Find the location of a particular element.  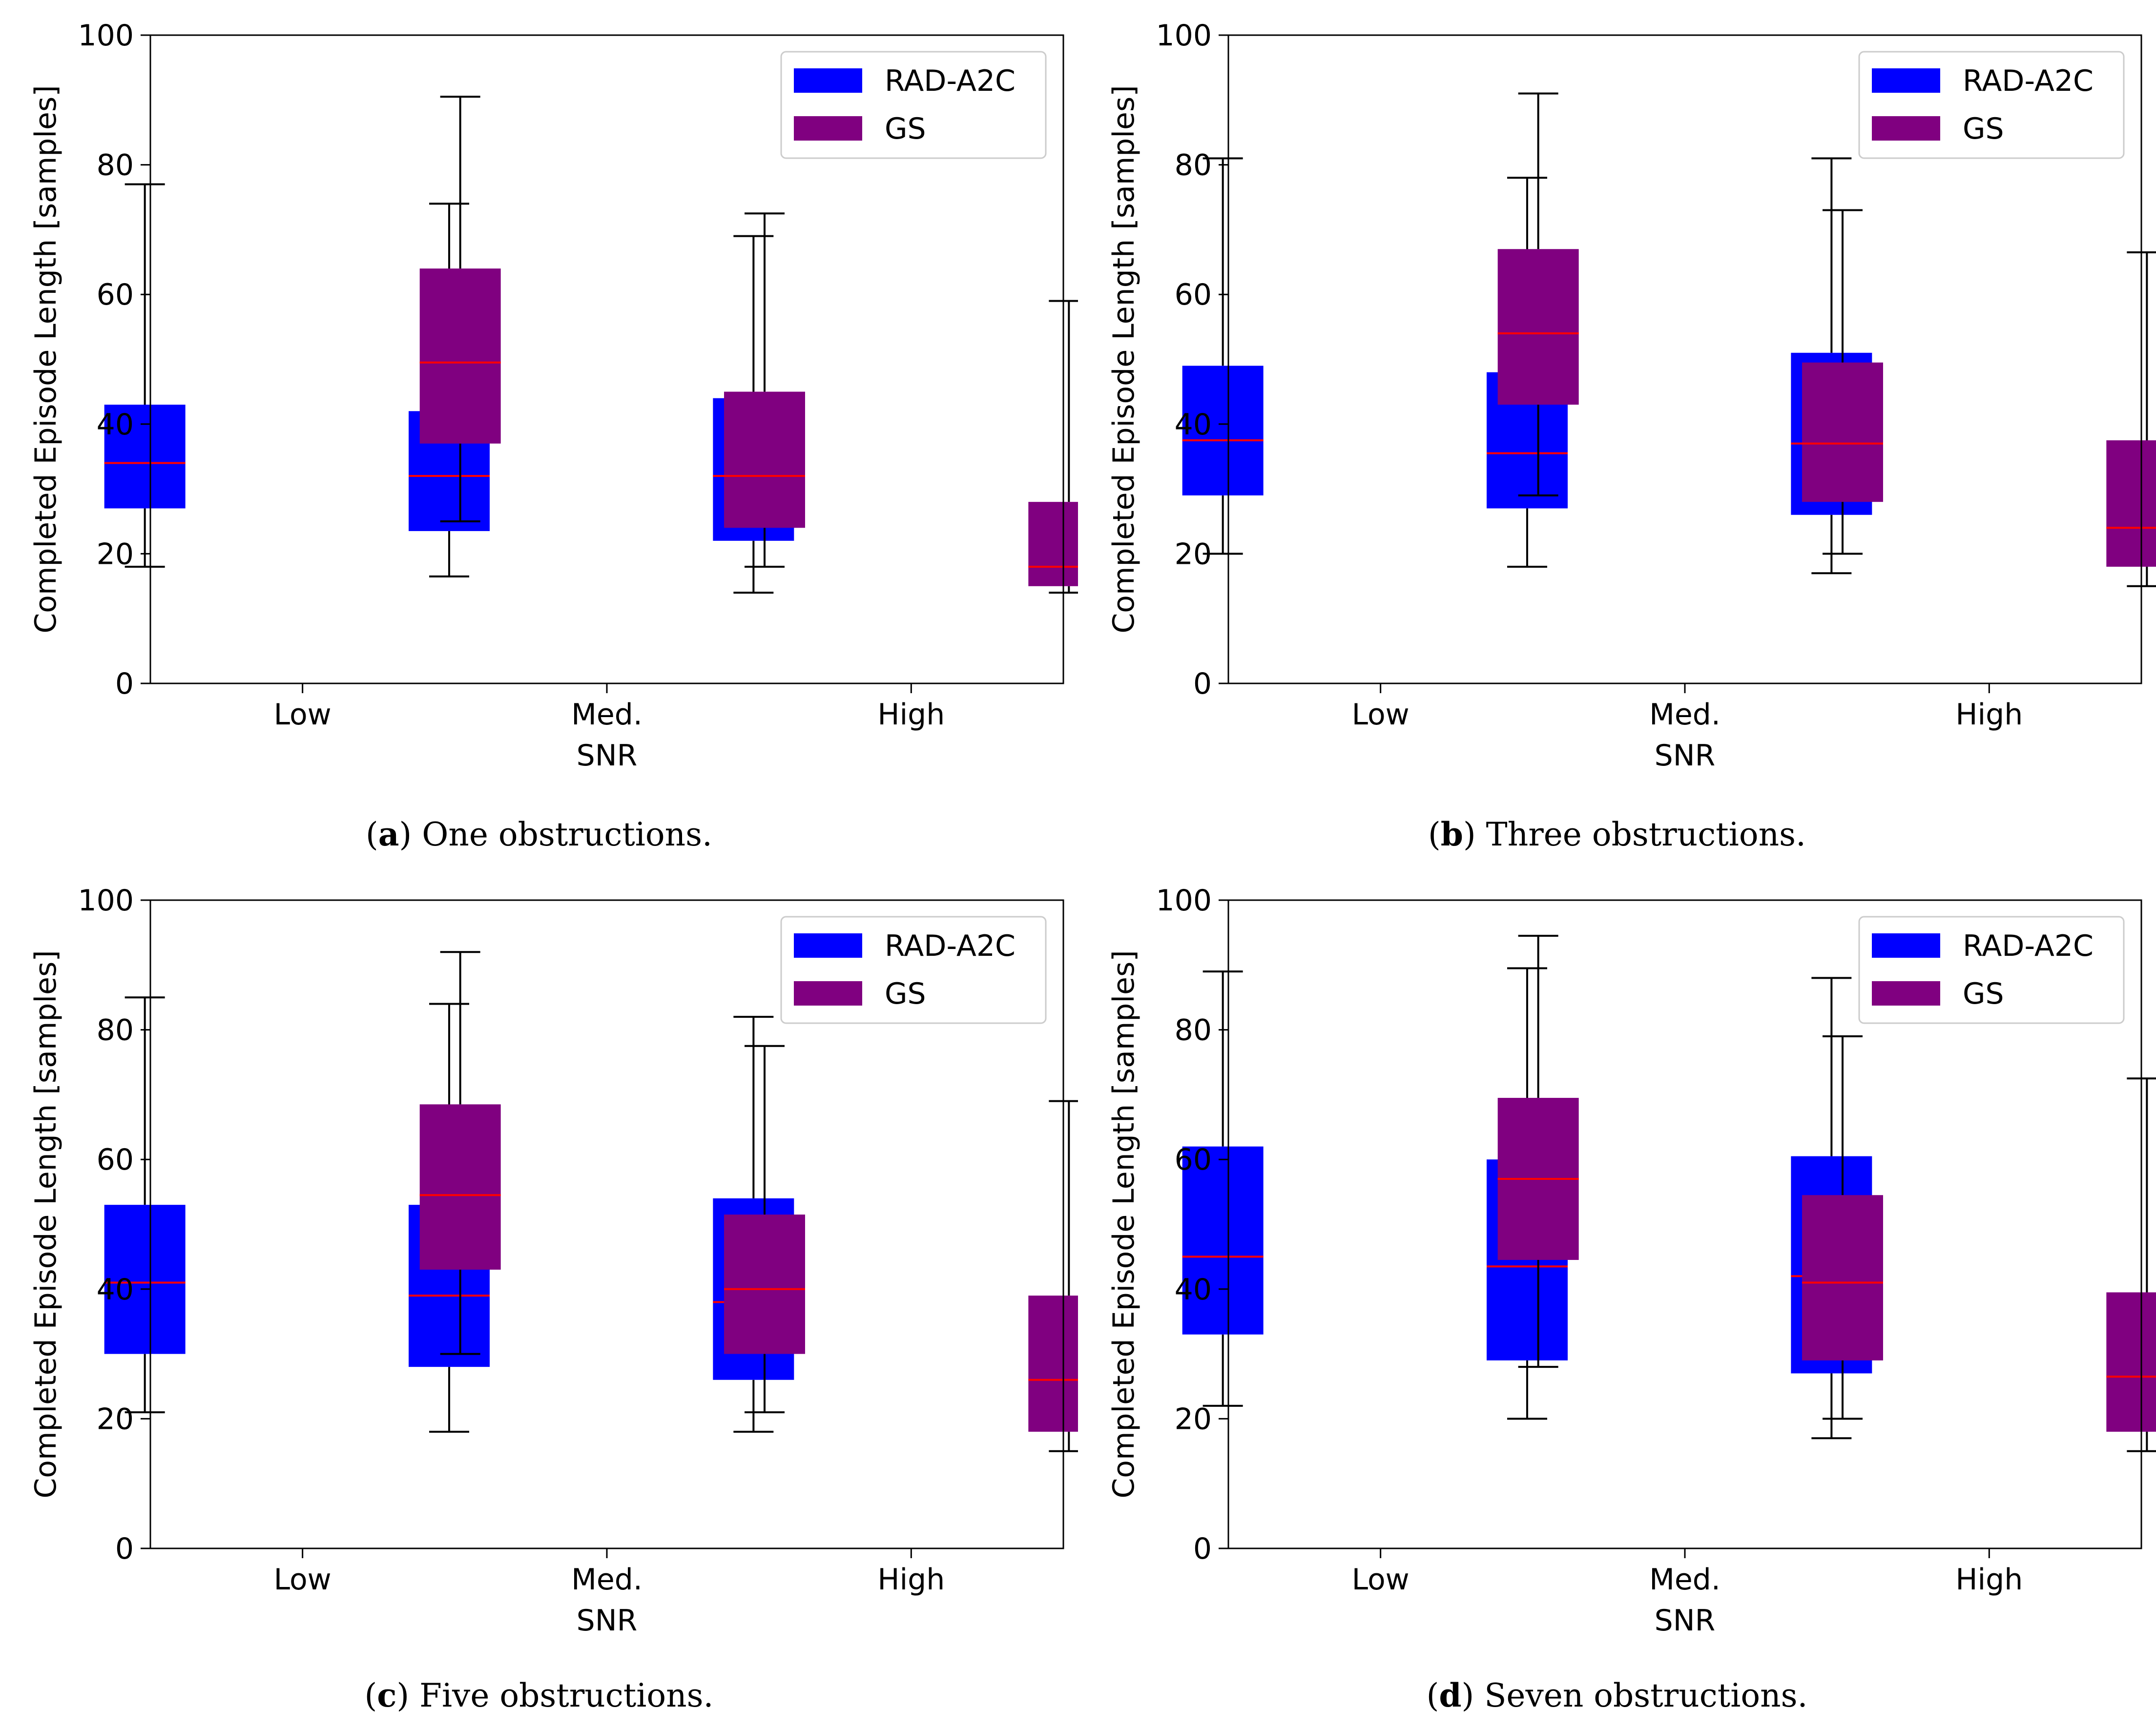

caption-d: (d) Seven obstructions. is located at coordinates (1617, 1695).